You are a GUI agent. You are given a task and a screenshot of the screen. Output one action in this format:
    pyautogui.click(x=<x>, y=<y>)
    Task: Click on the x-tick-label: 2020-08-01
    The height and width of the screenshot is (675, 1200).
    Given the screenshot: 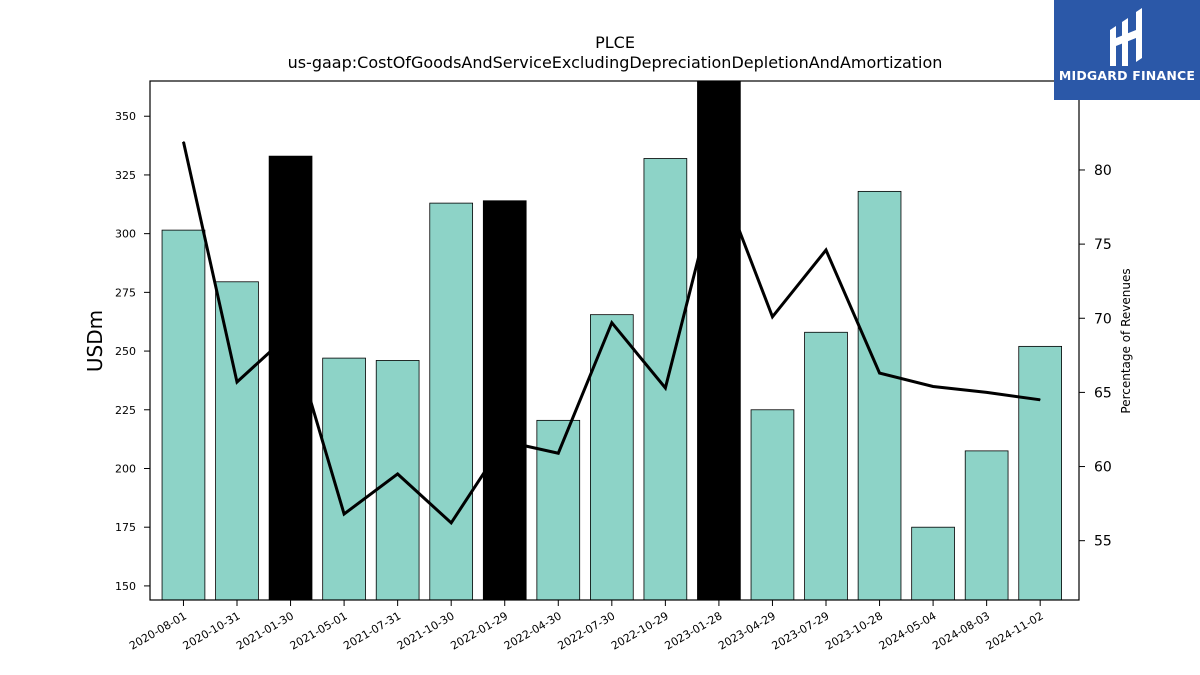 What is the action you would take?
    pyautogui.click(x=158, y=630)
    